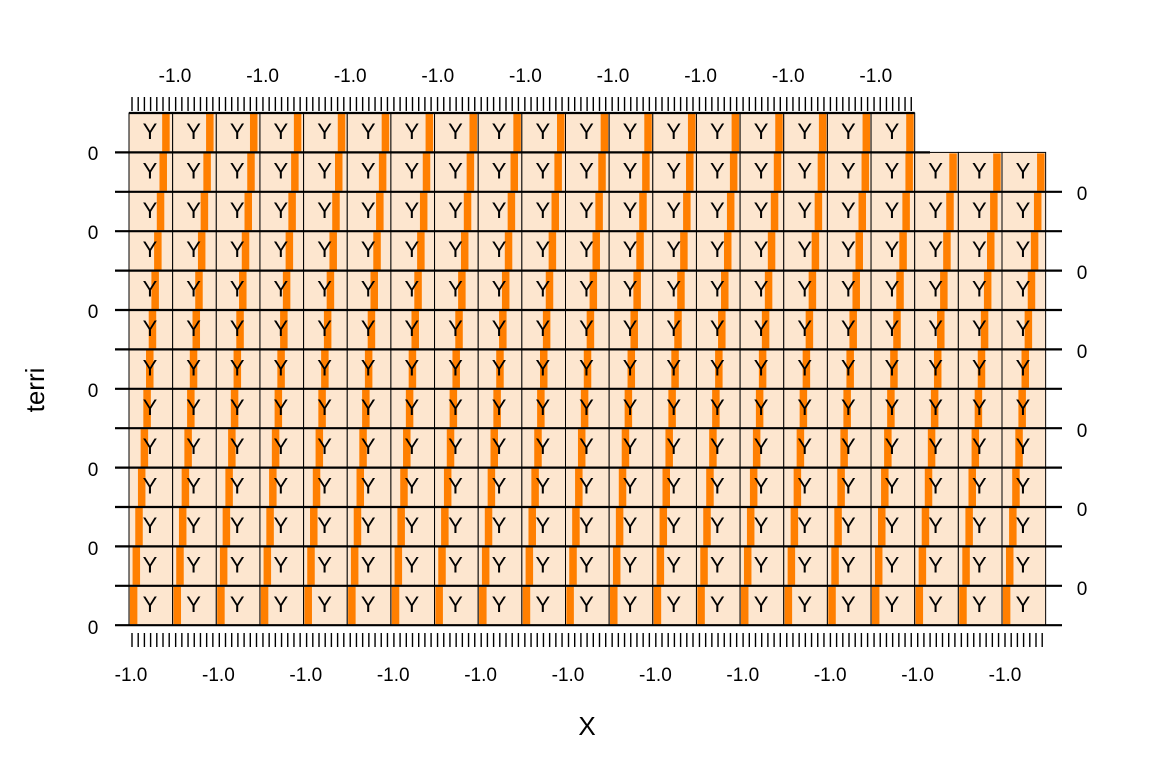 The height and width of the screenshot is (768, 1152). What do you see at coordinates (586, 726) in the screenshot?
I see `x-axis-title: X` at bounding box center [586, 726].